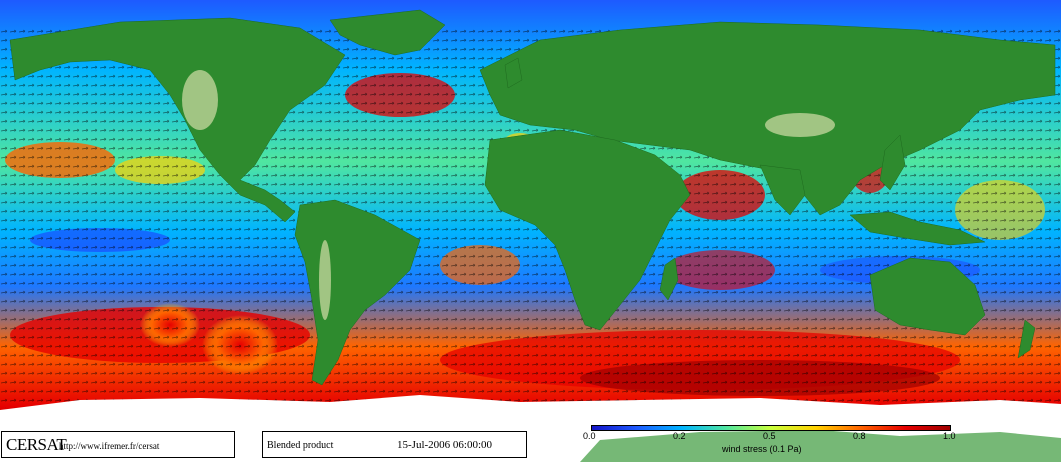 The image size is (1061, 462). What do you see at coordinates (782, 190) in the screenshot?
I see `india` at bounding box center [782, 190].